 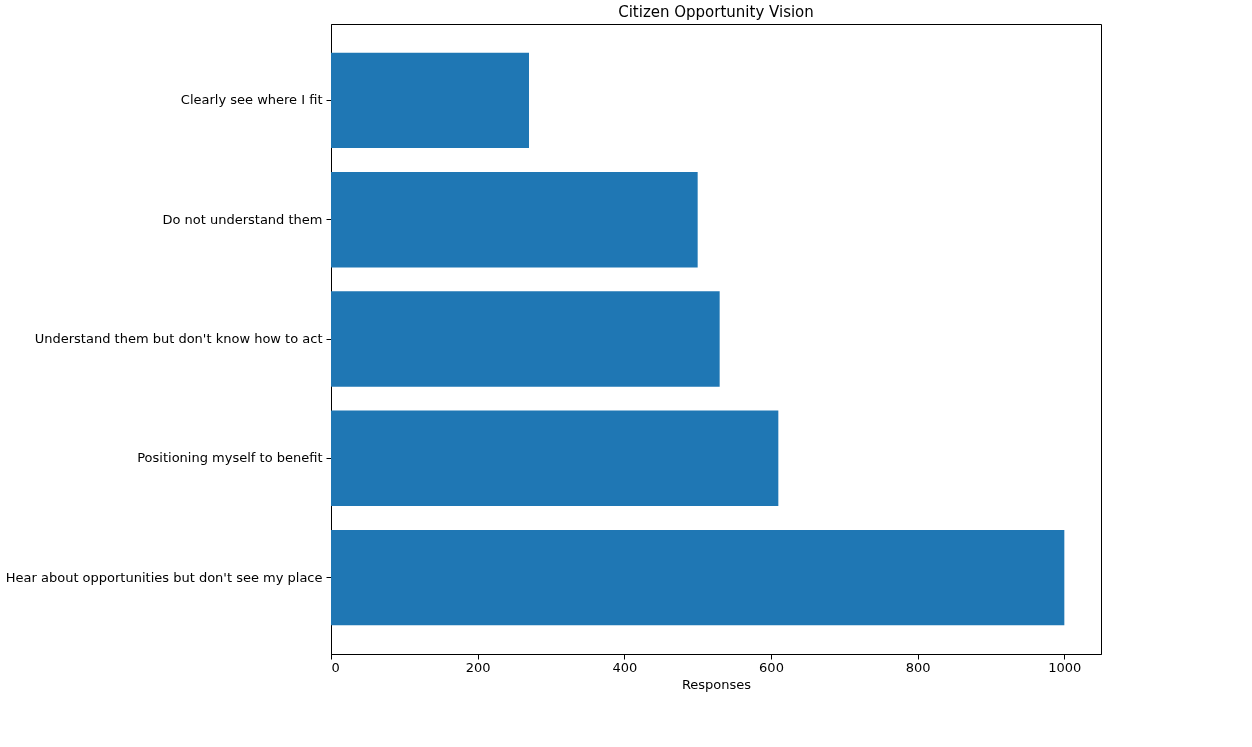 I want to click on x-axis-title: Responses, so click(x=716, y=684).